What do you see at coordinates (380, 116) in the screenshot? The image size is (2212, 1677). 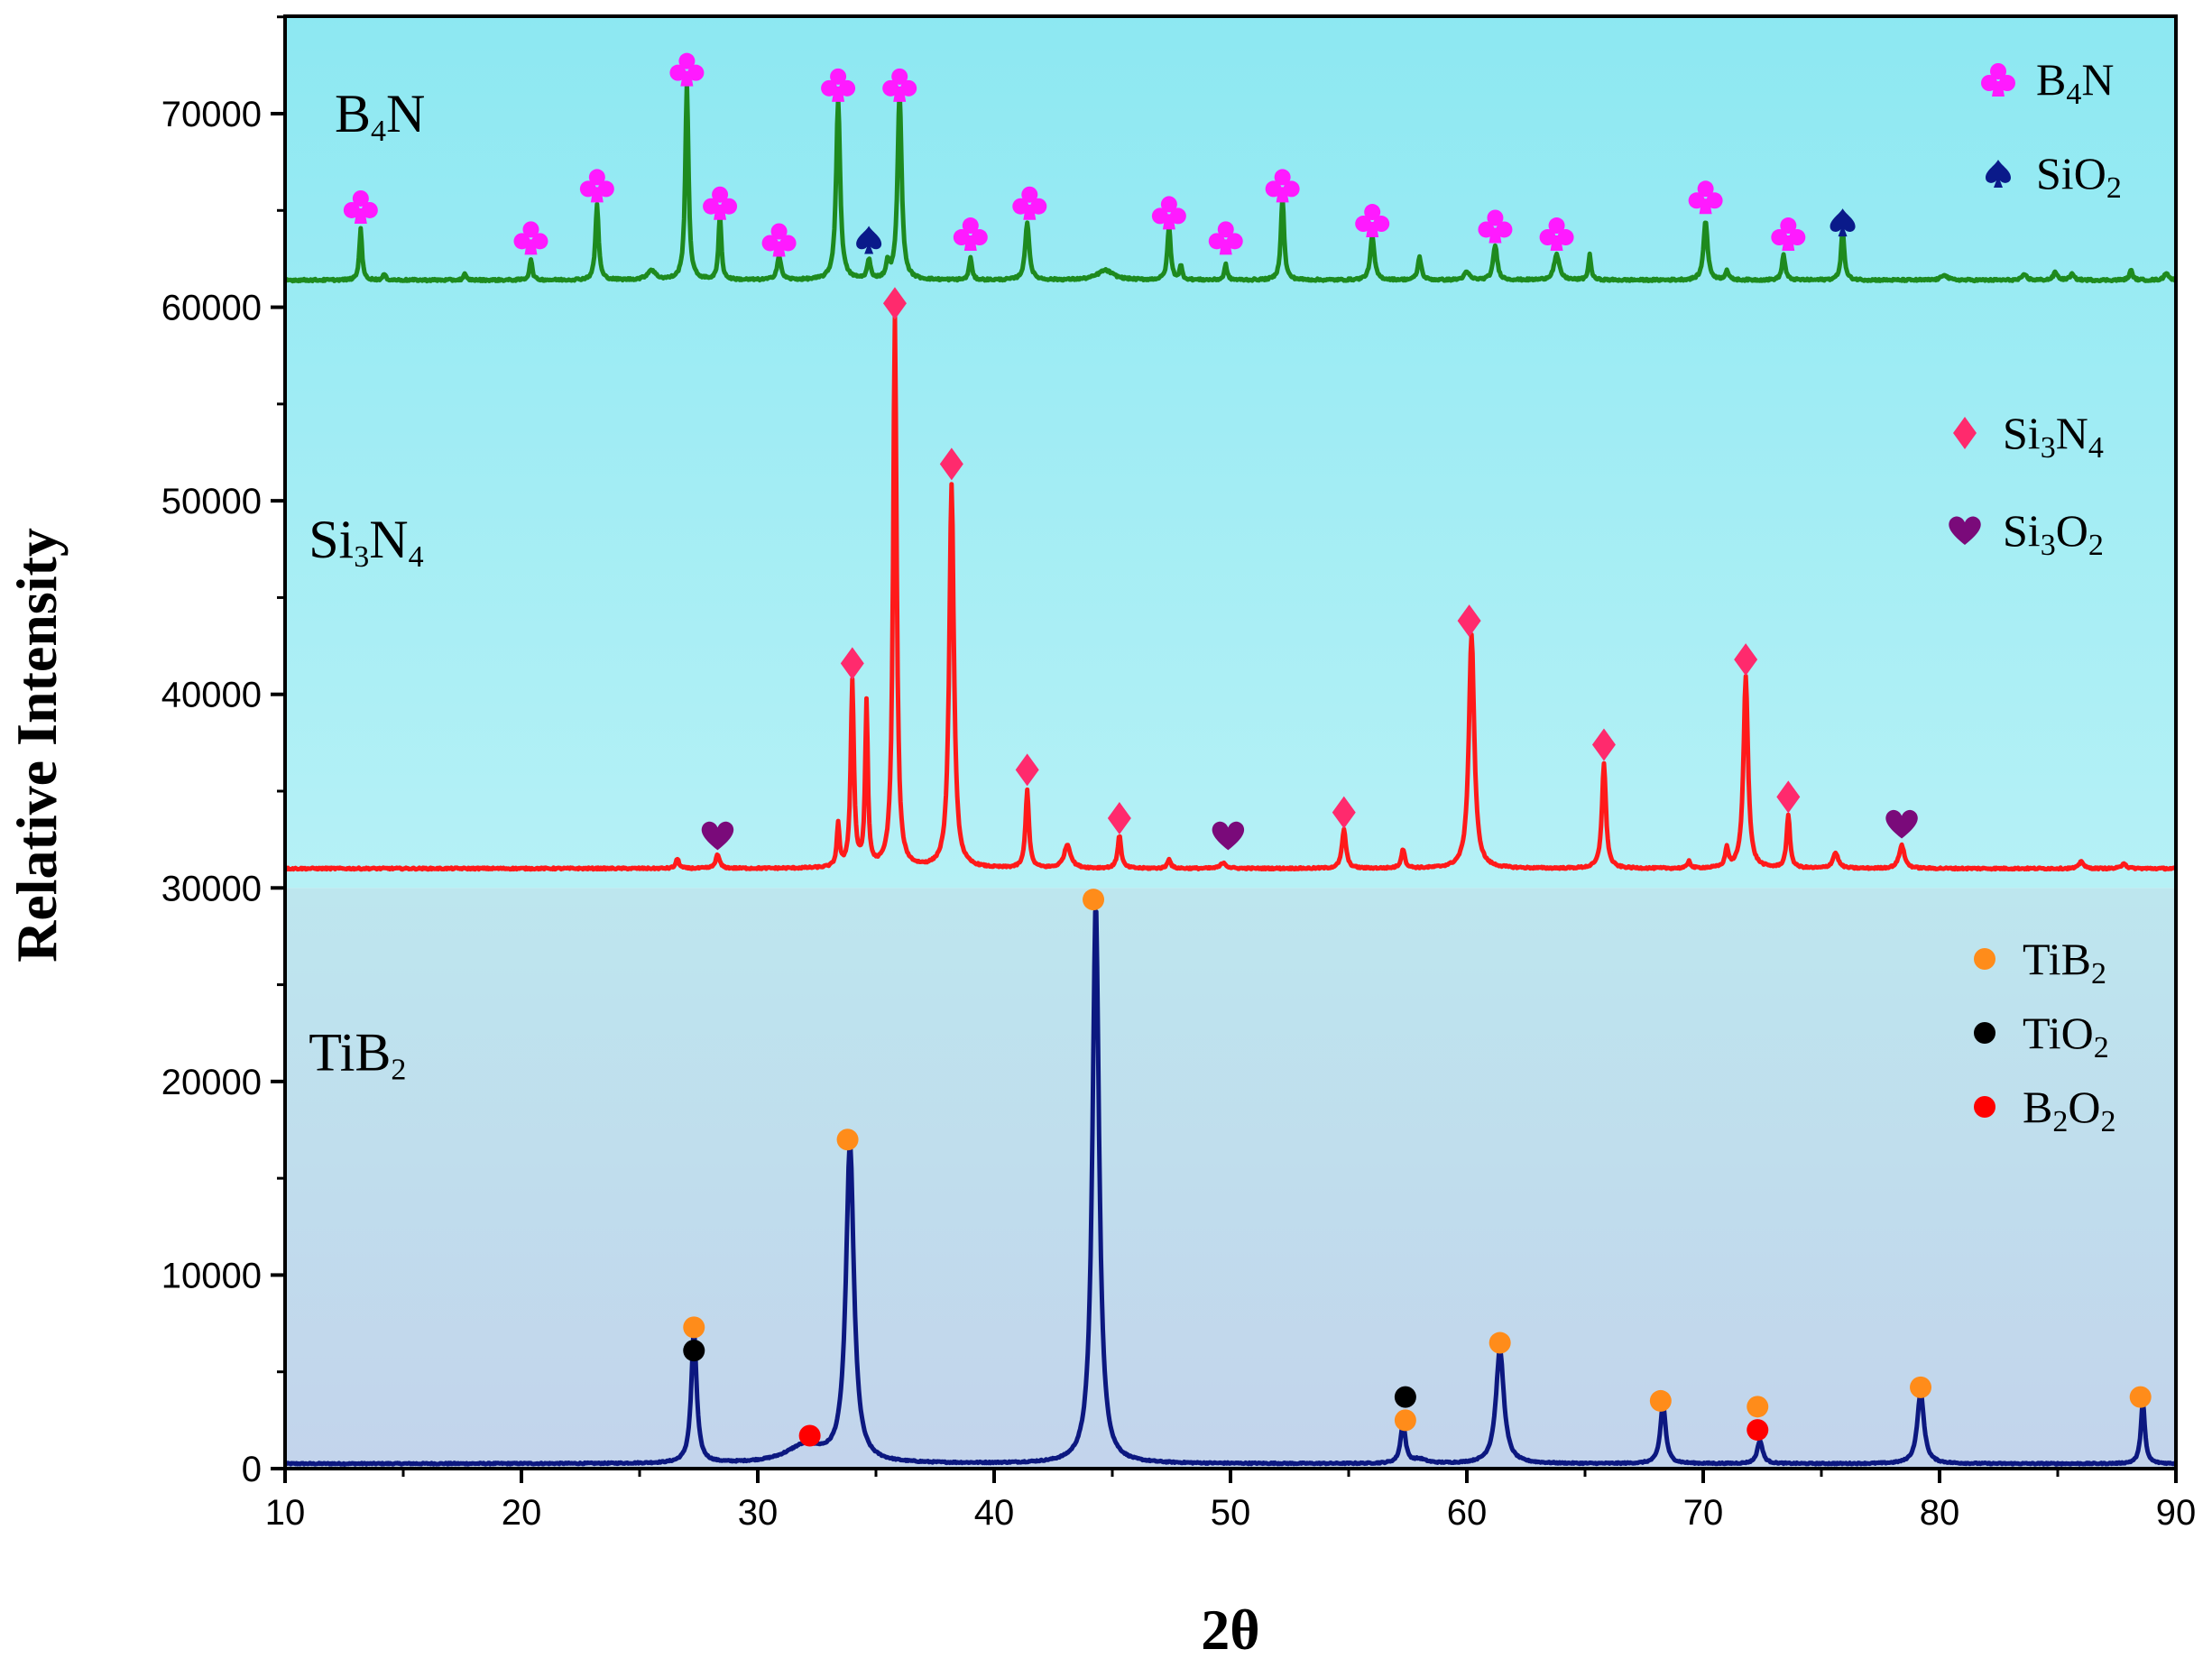 I see `label-b4n: B4N` at bounding box center [380, 116].